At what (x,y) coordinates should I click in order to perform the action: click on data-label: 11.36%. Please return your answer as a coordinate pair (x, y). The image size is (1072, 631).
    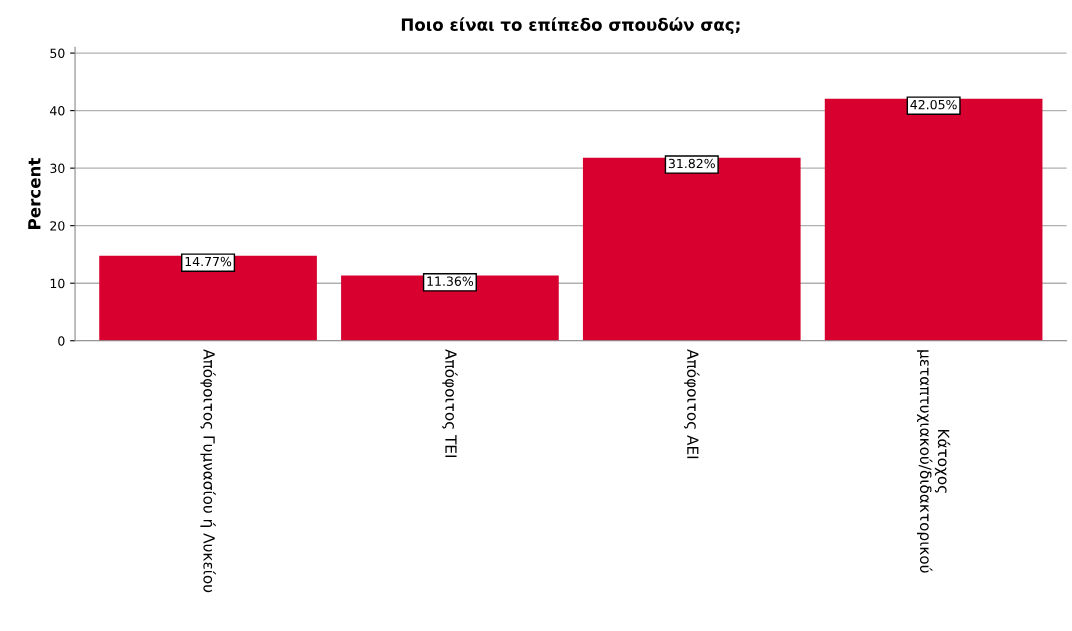
    Looking at the image, I should click on (450, 281).